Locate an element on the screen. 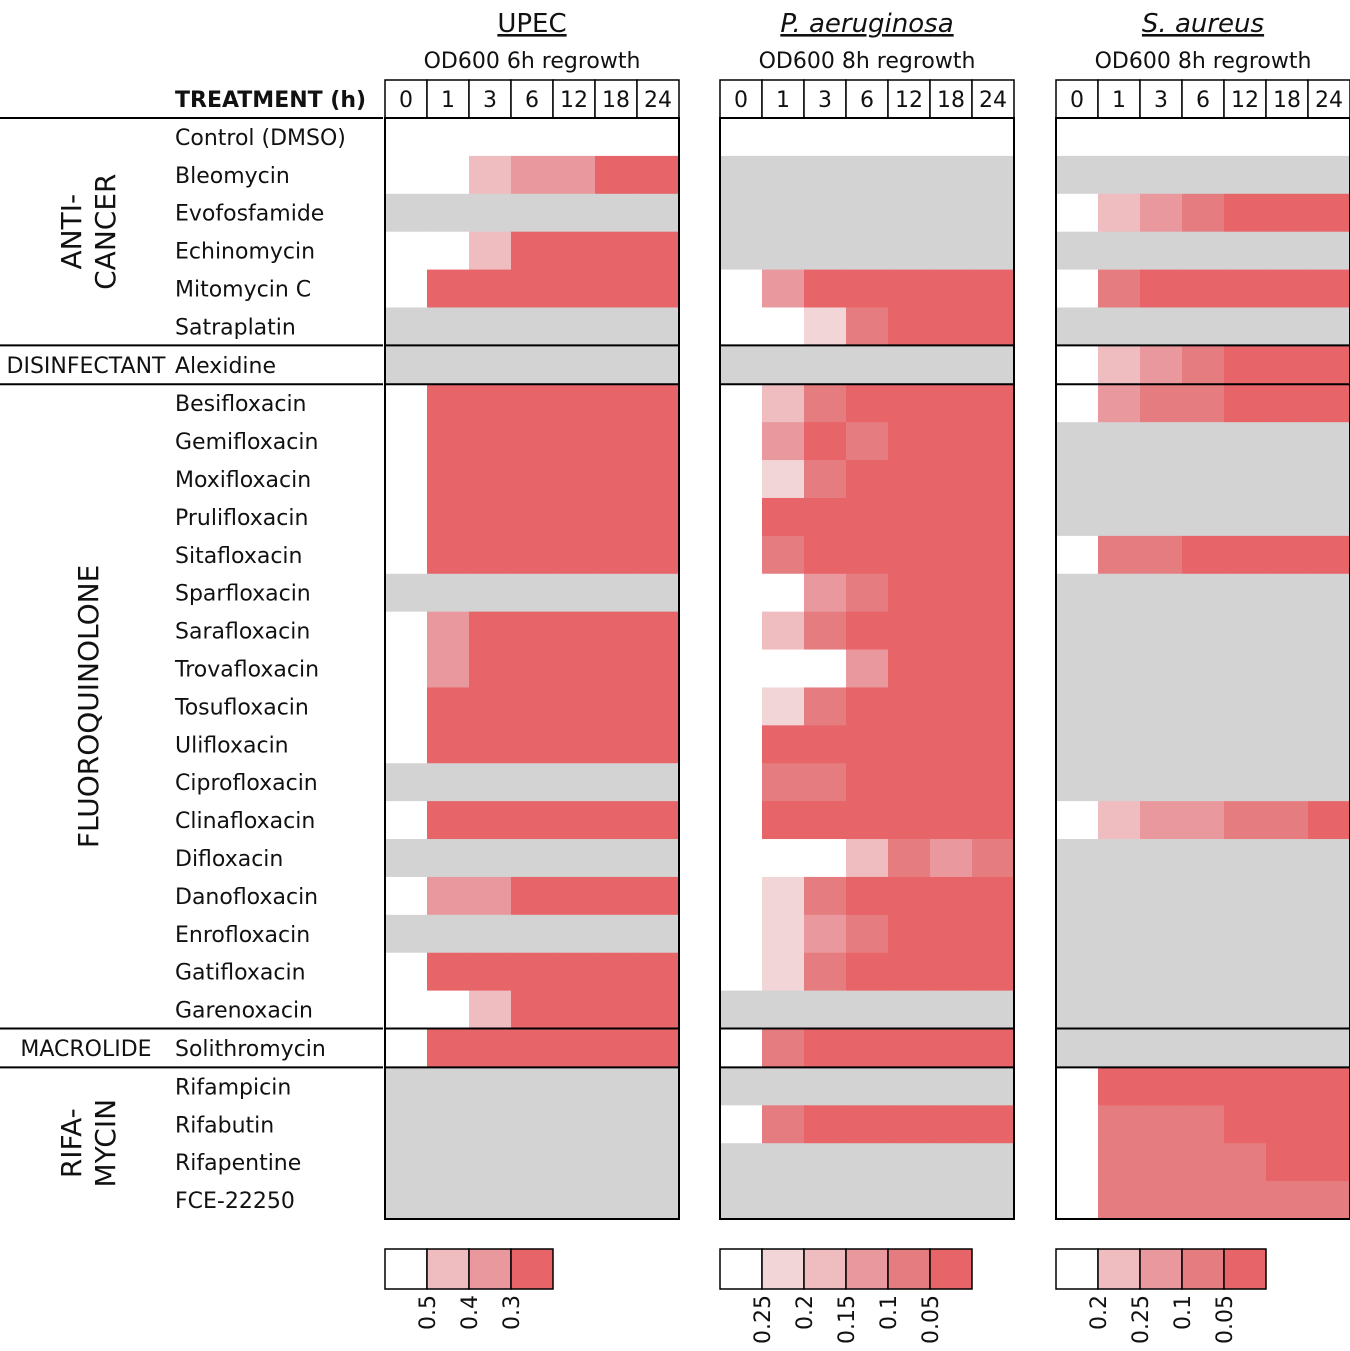 The width and height of the screenshot is (1350, 1351). group-label-disinfectant: DISINFECTANT is located at coordinates (86, 366).